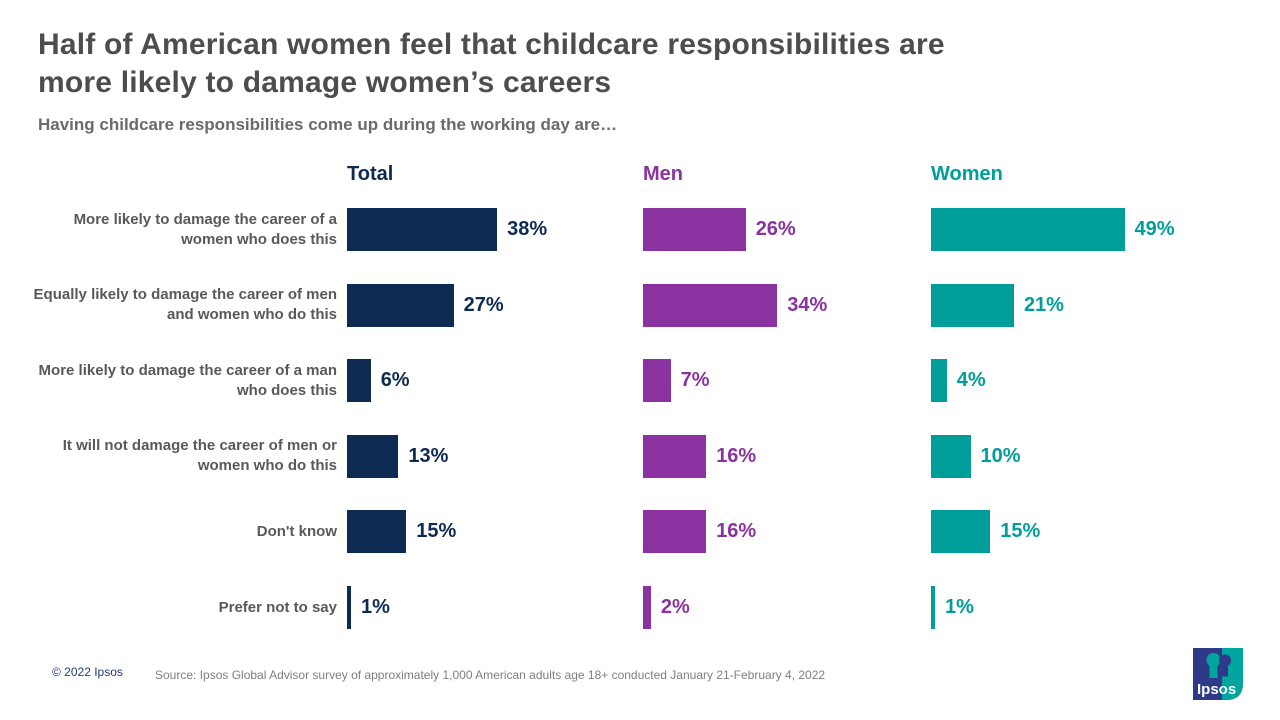 The width and height of the screenshot is (1280, 720). I want to click on ipsos-logo: Ipsos, so click(1218, 674).